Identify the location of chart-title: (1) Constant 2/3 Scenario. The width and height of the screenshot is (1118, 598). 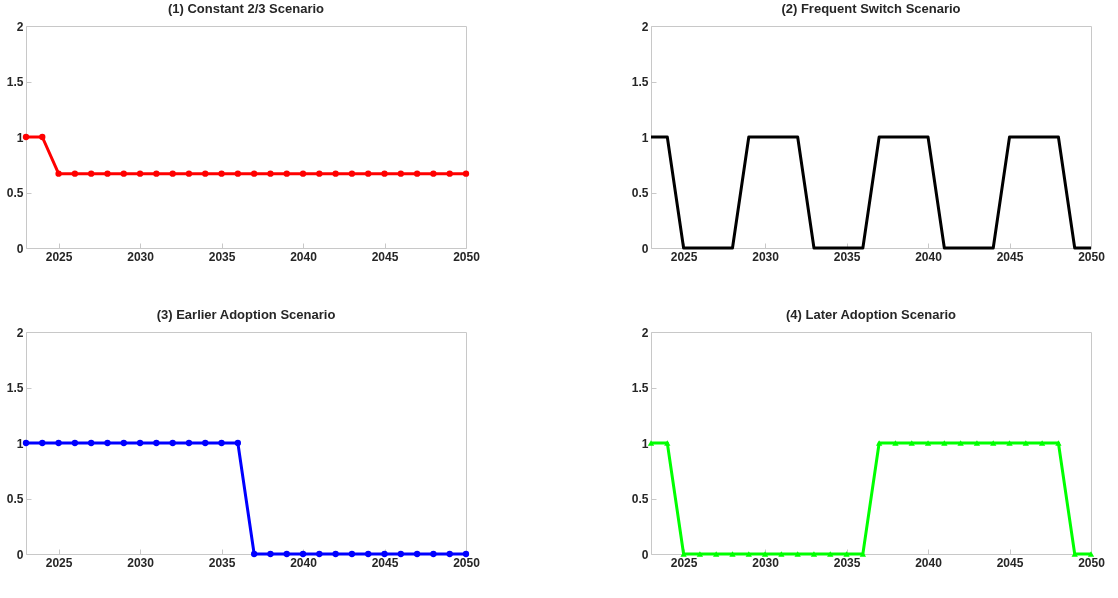
(246, 8).